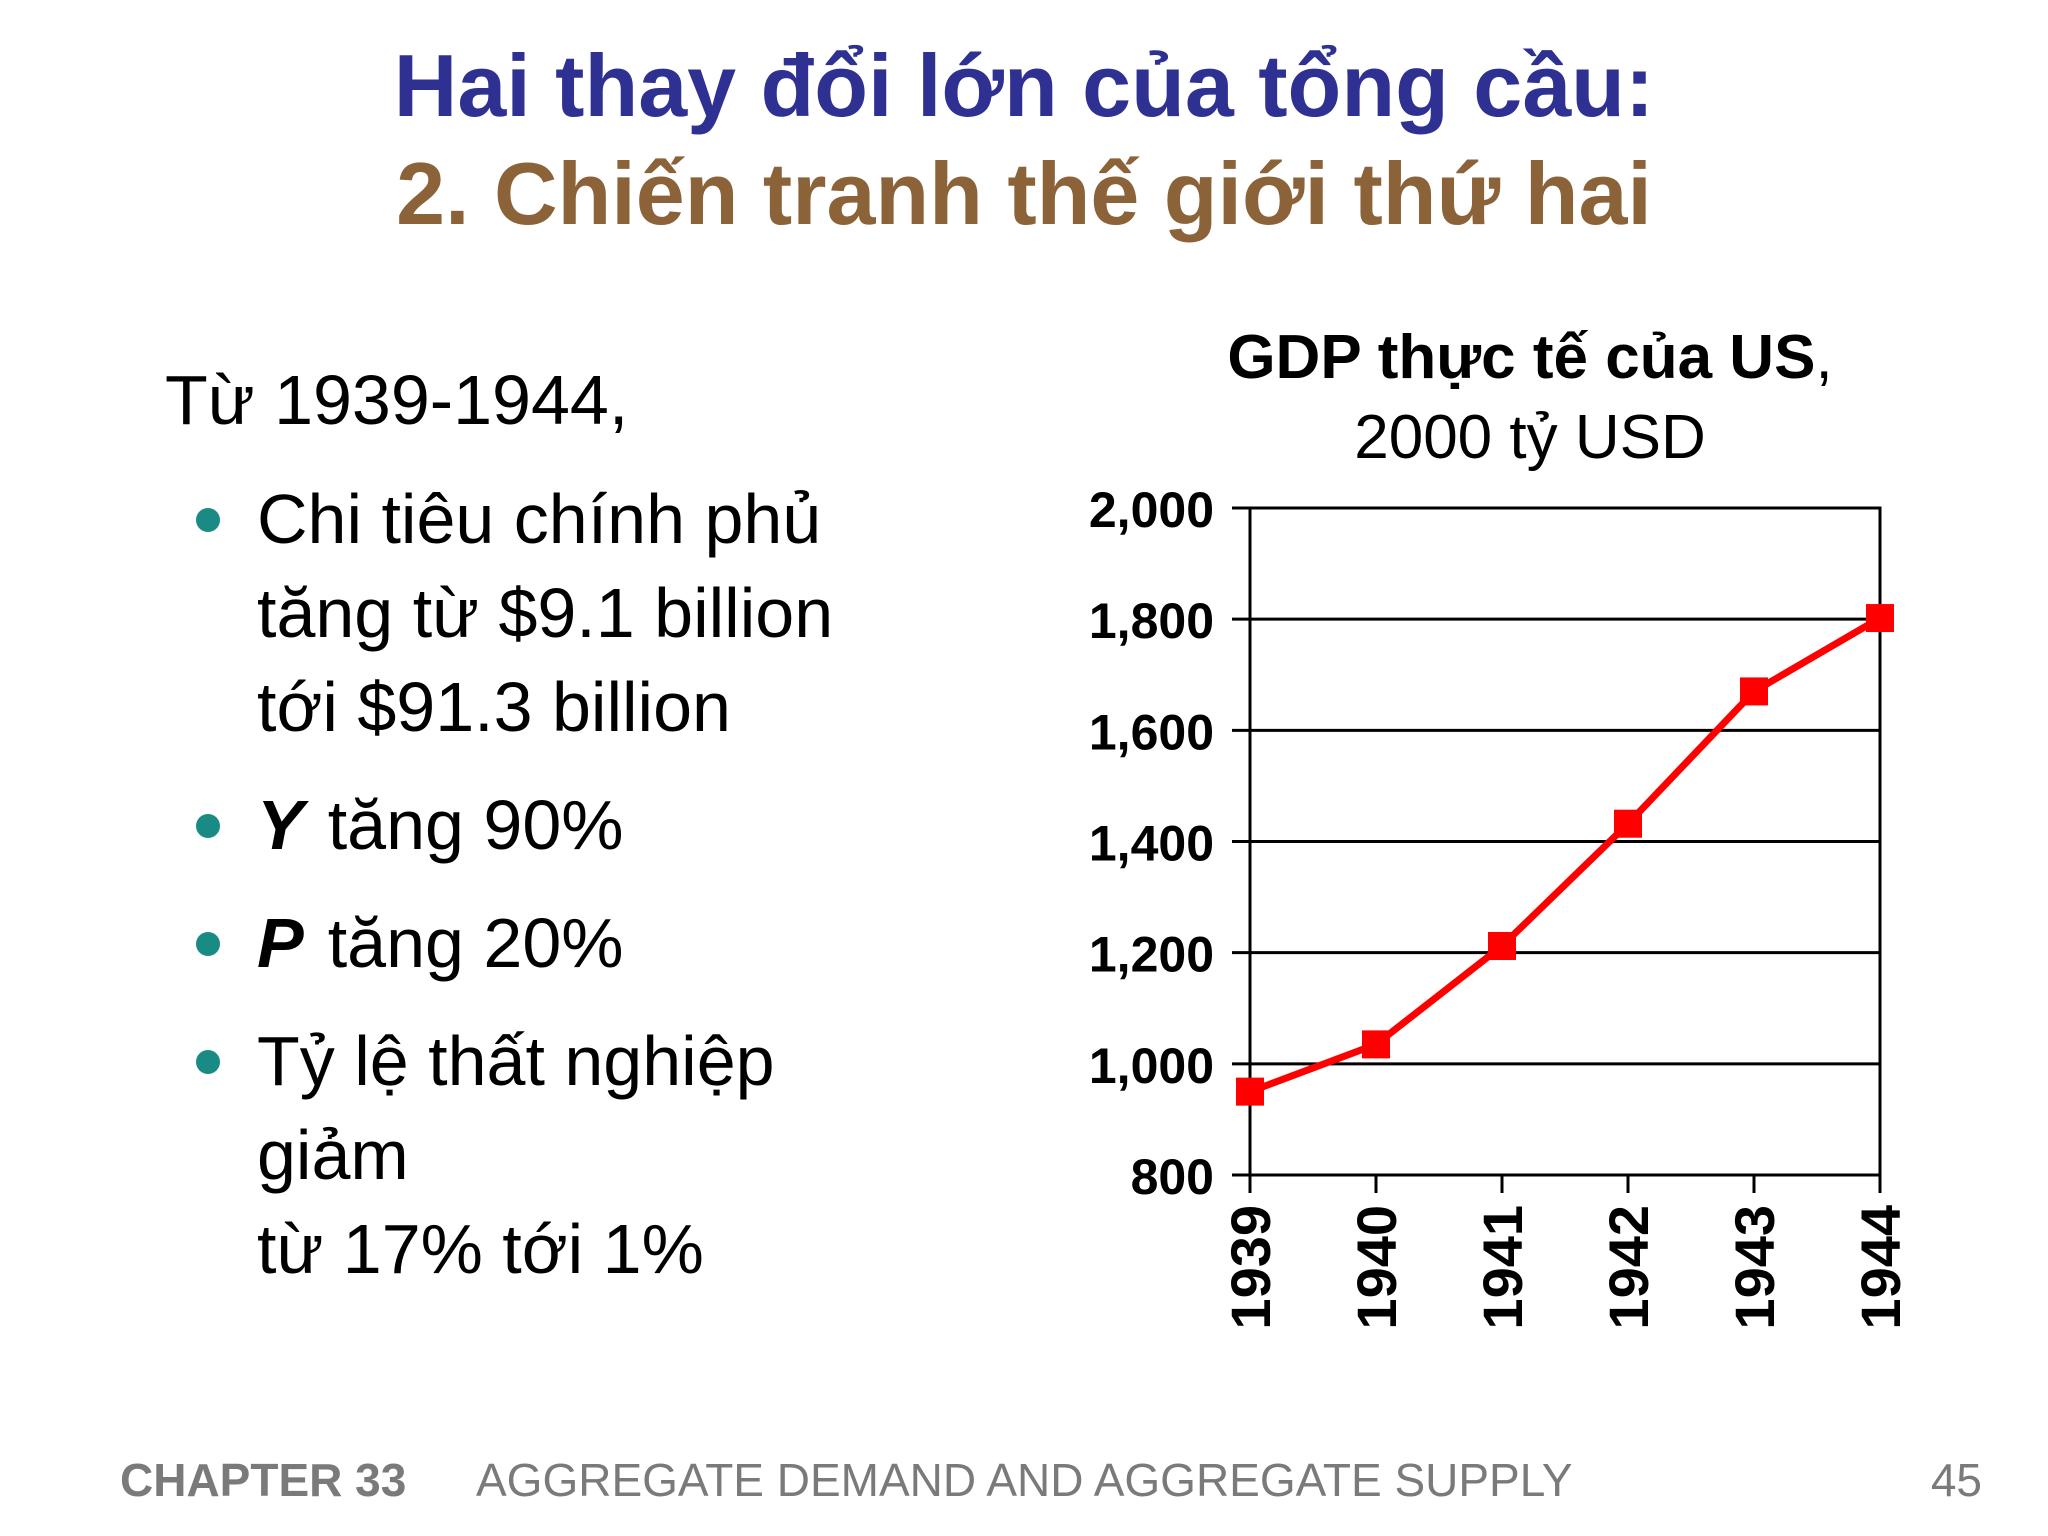 Image resolution: width=2048 pixels, height=1536 pixels. I want to click on intro-text: Từ 1939-1944,, so click(397, 400).